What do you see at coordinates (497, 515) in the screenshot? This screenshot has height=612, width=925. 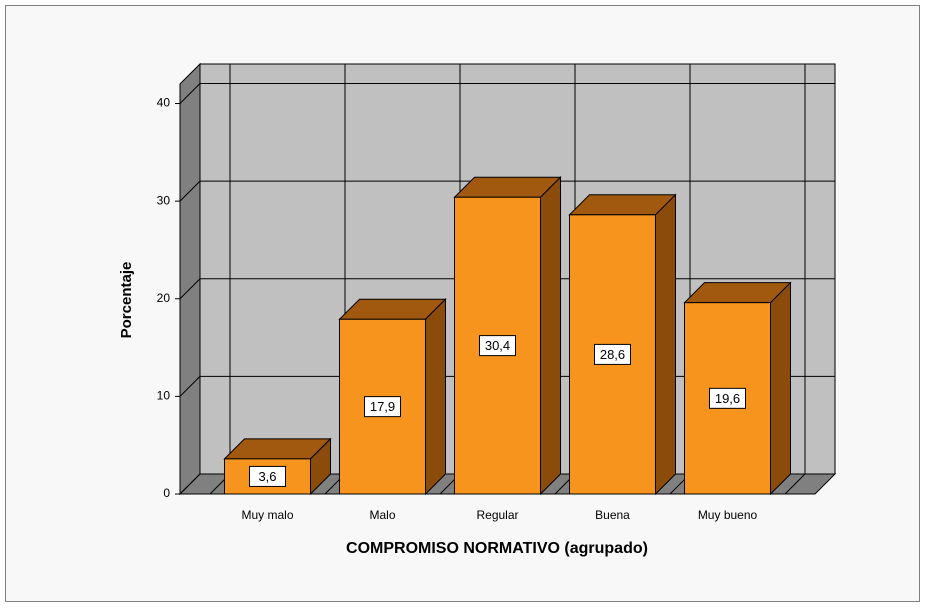 I see `x-tick-label: Regular` at bounding box center [497, 515].